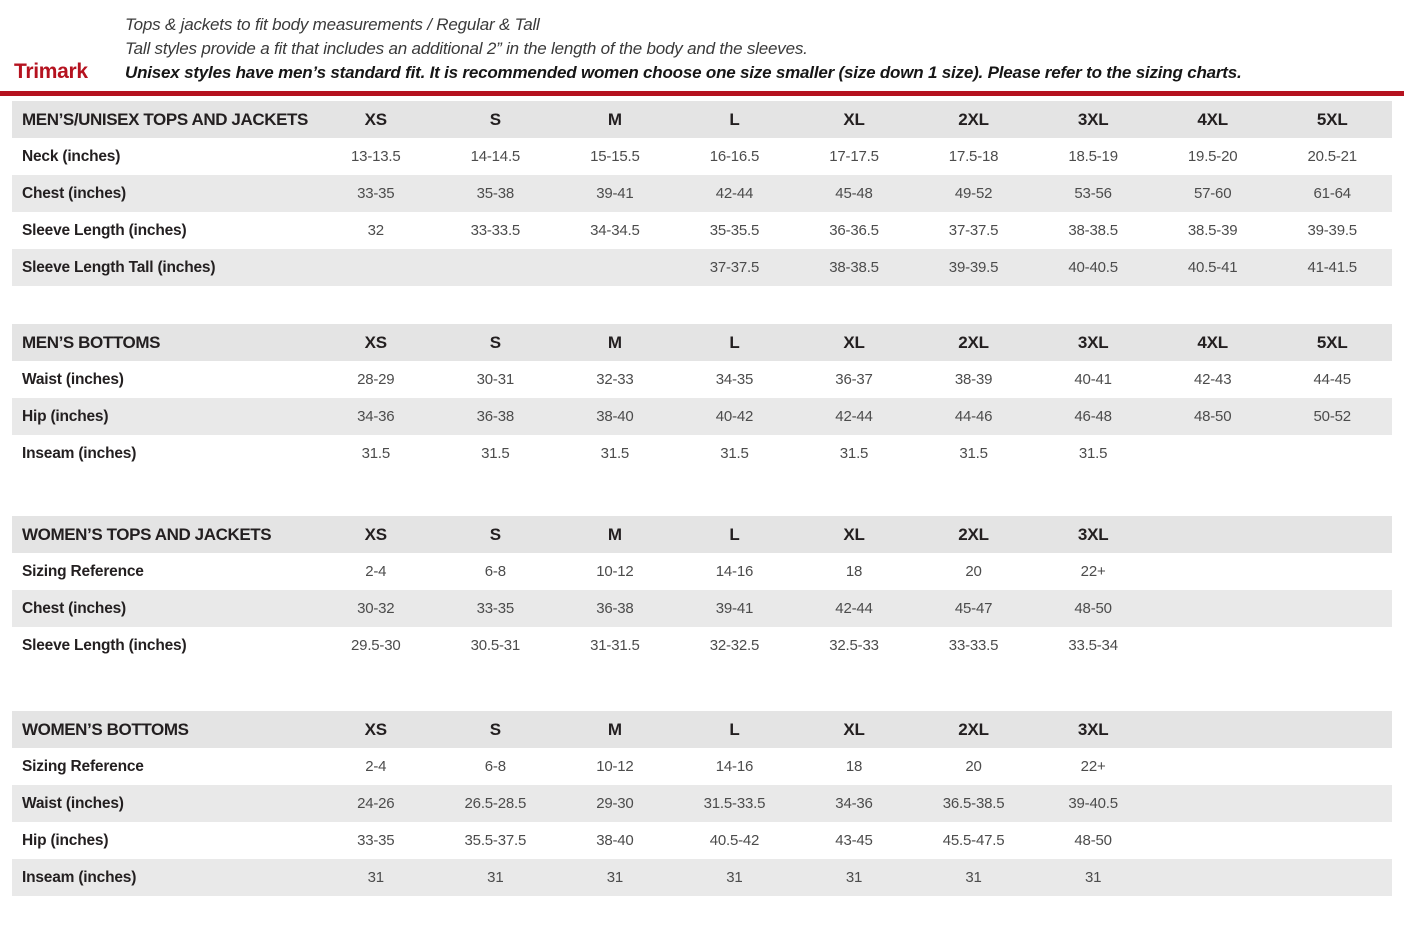  Describe the element at coordinates (65, 840) in the screenshot. I see `row-label: Hip (inches)` at that location.